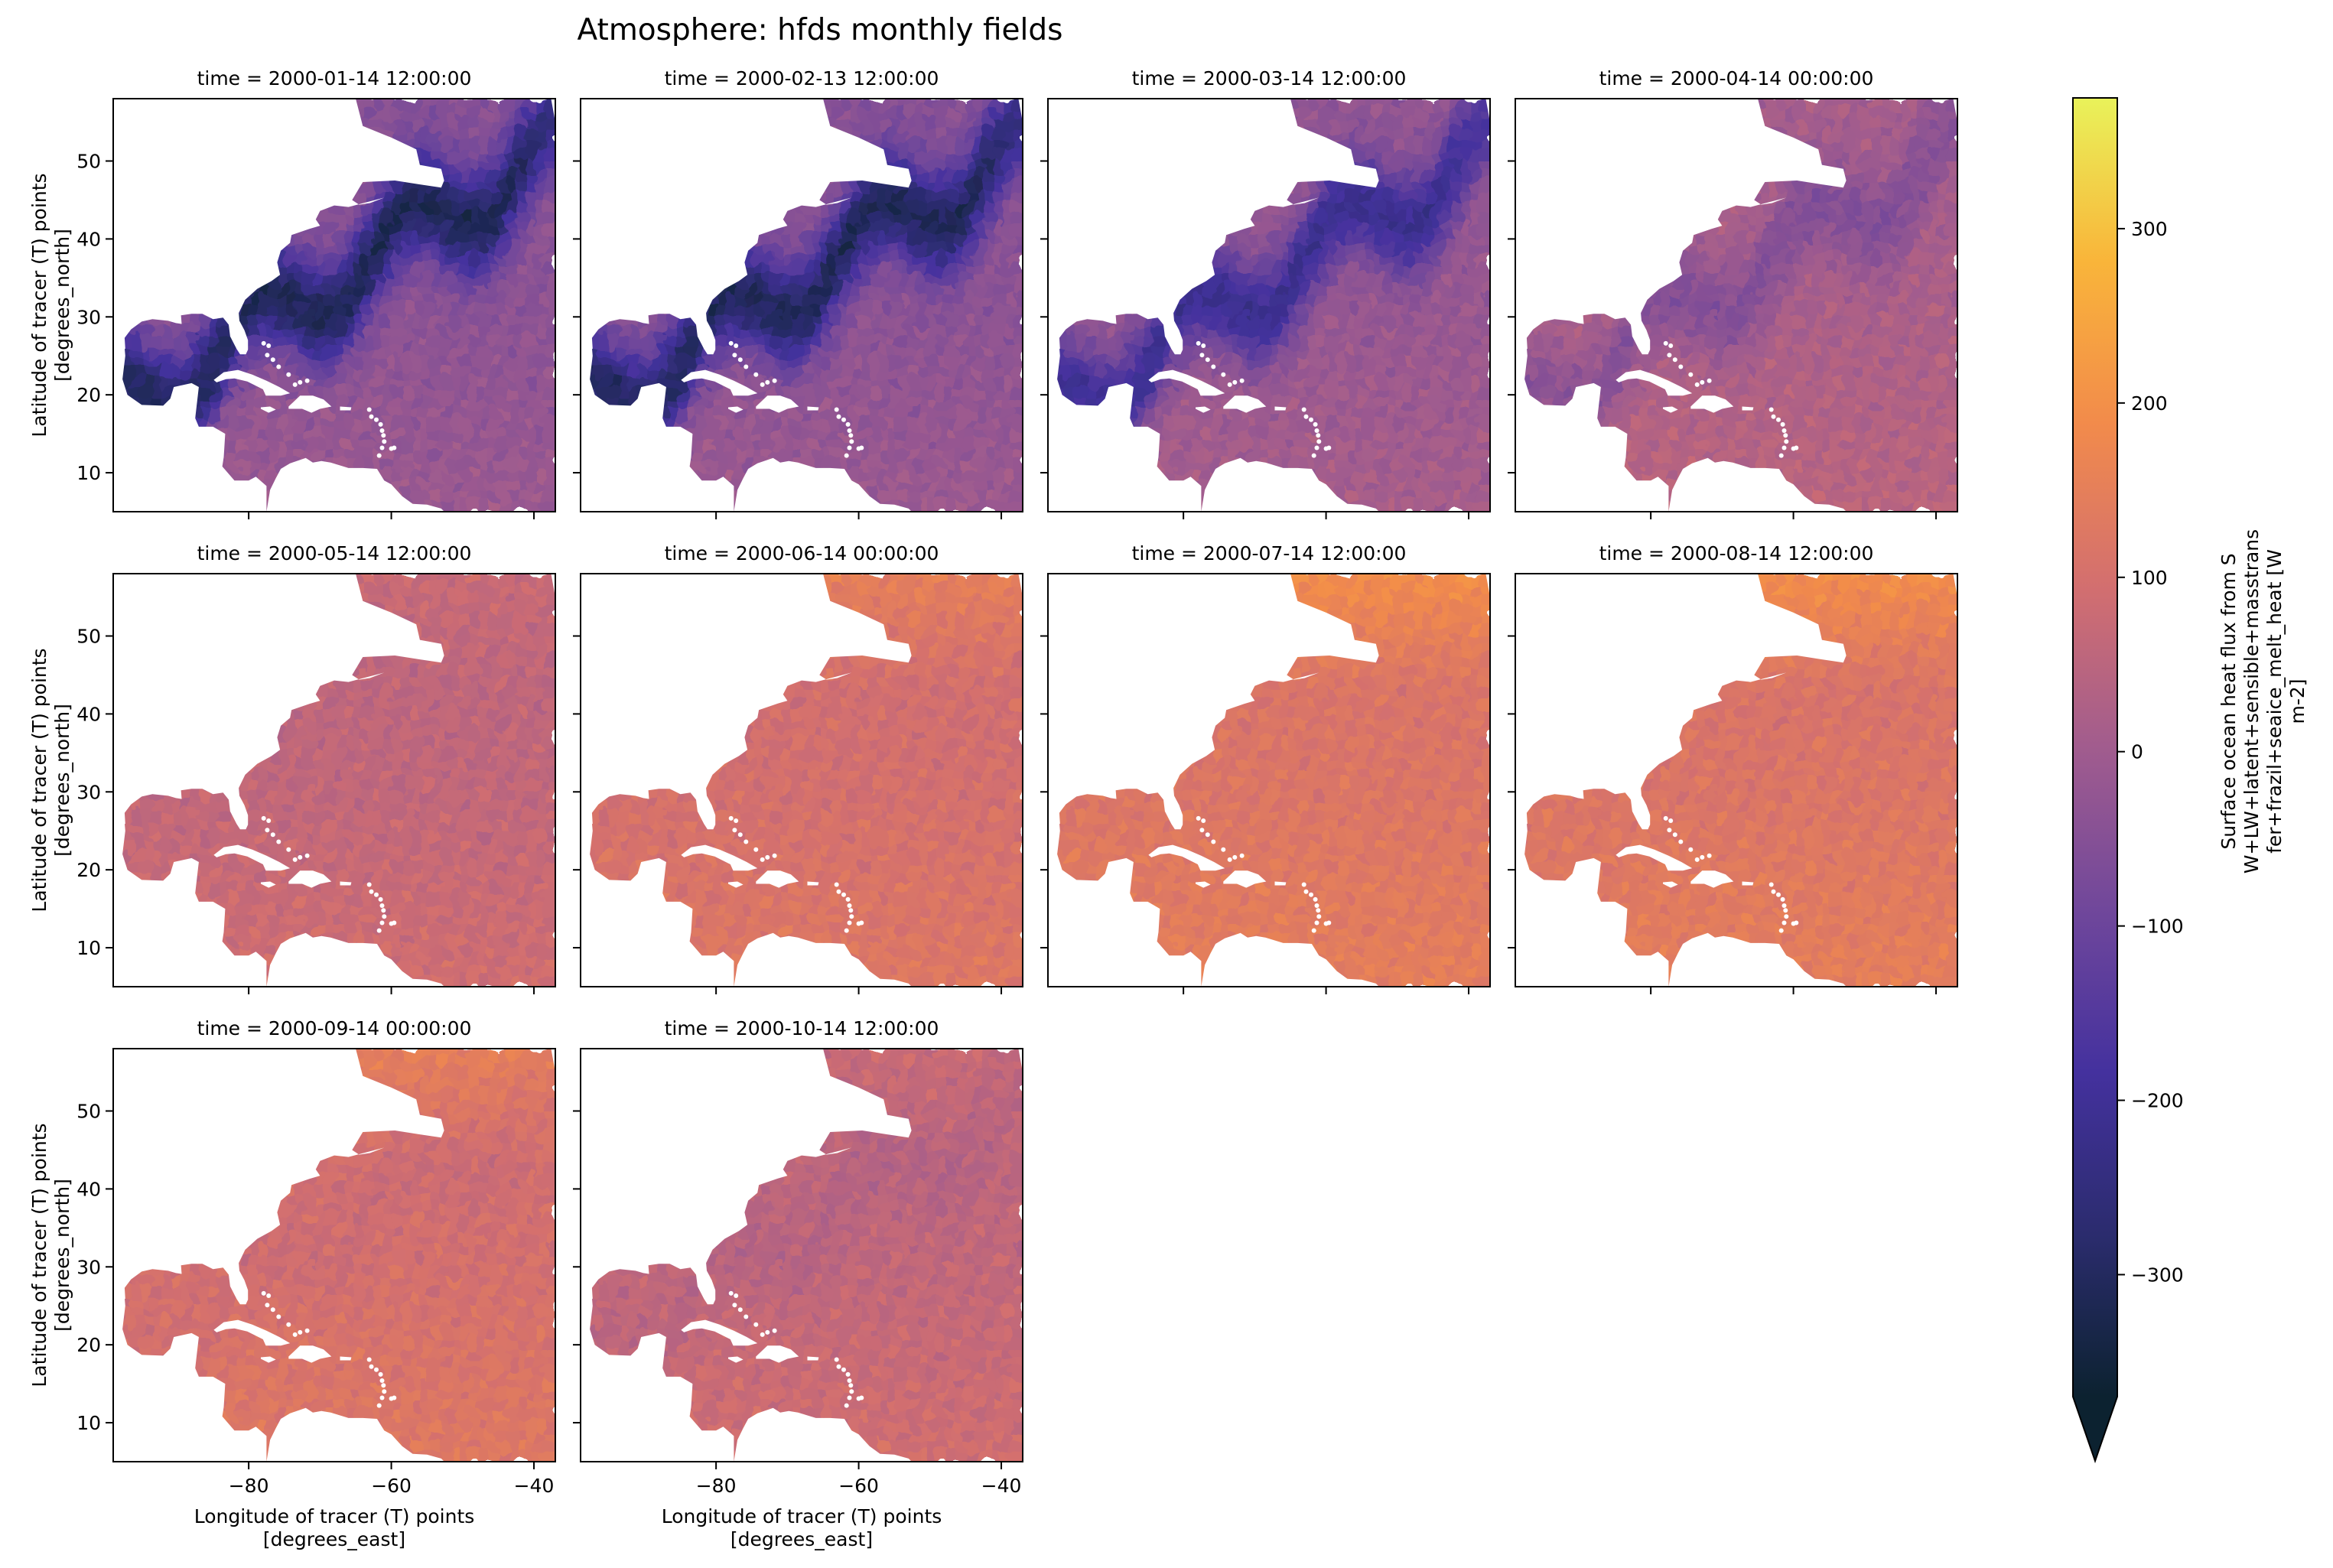 This screenshot has width=2333, height=1568. Describe the element at coordinates (802, 1028) in the screenshot. I see `panel-title: time = 2000-10-14 12:00:00` at that location.